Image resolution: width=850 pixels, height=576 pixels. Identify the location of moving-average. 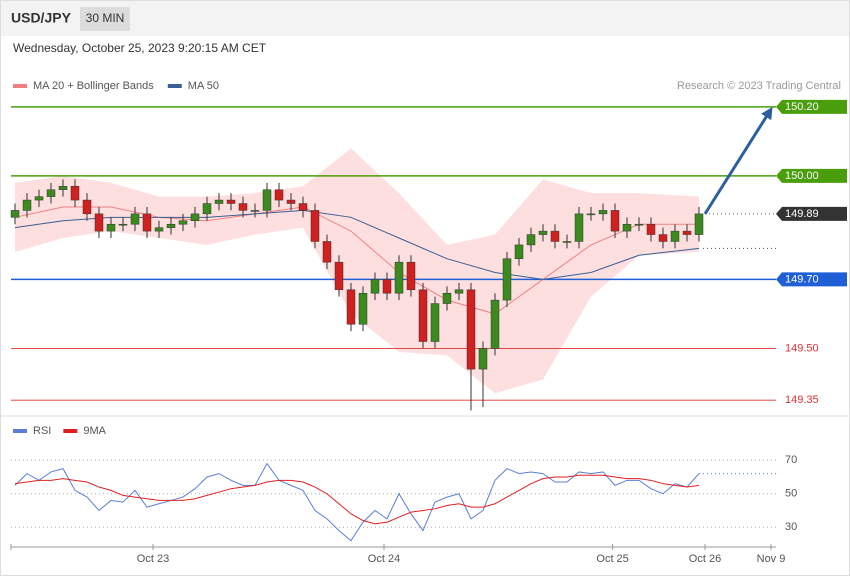
(357, 244).